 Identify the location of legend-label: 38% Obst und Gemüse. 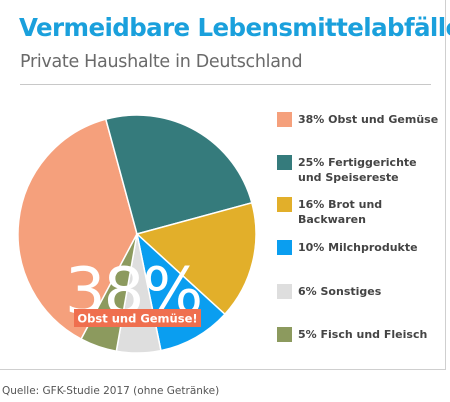
(373, 119).